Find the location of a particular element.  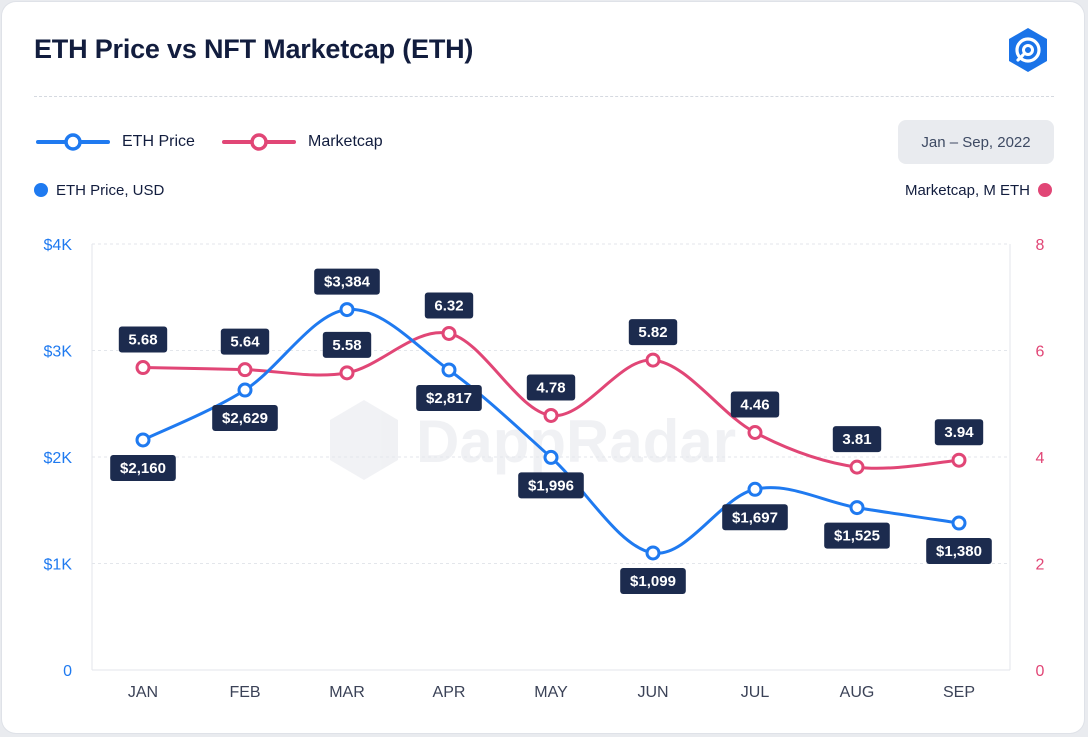

data-label-text: $1,697 is located at coordinates (755, 517).